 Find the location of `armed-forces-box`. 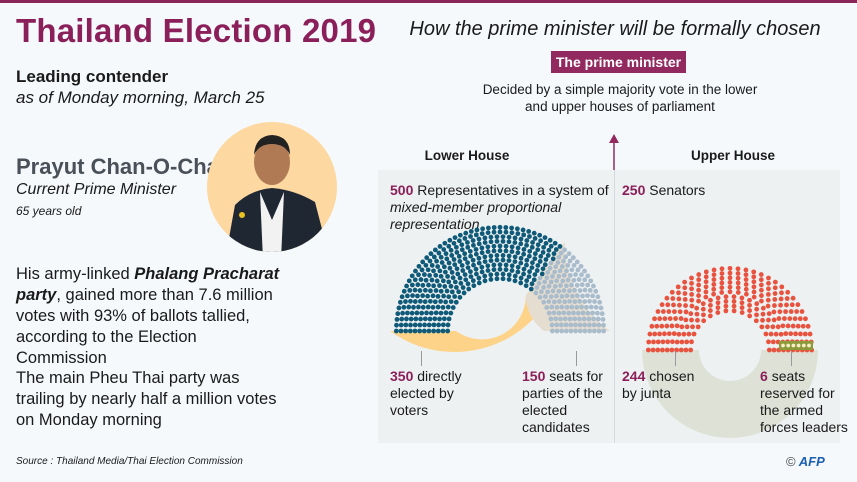

armed-forces-box is located at coordinates (796, 345).